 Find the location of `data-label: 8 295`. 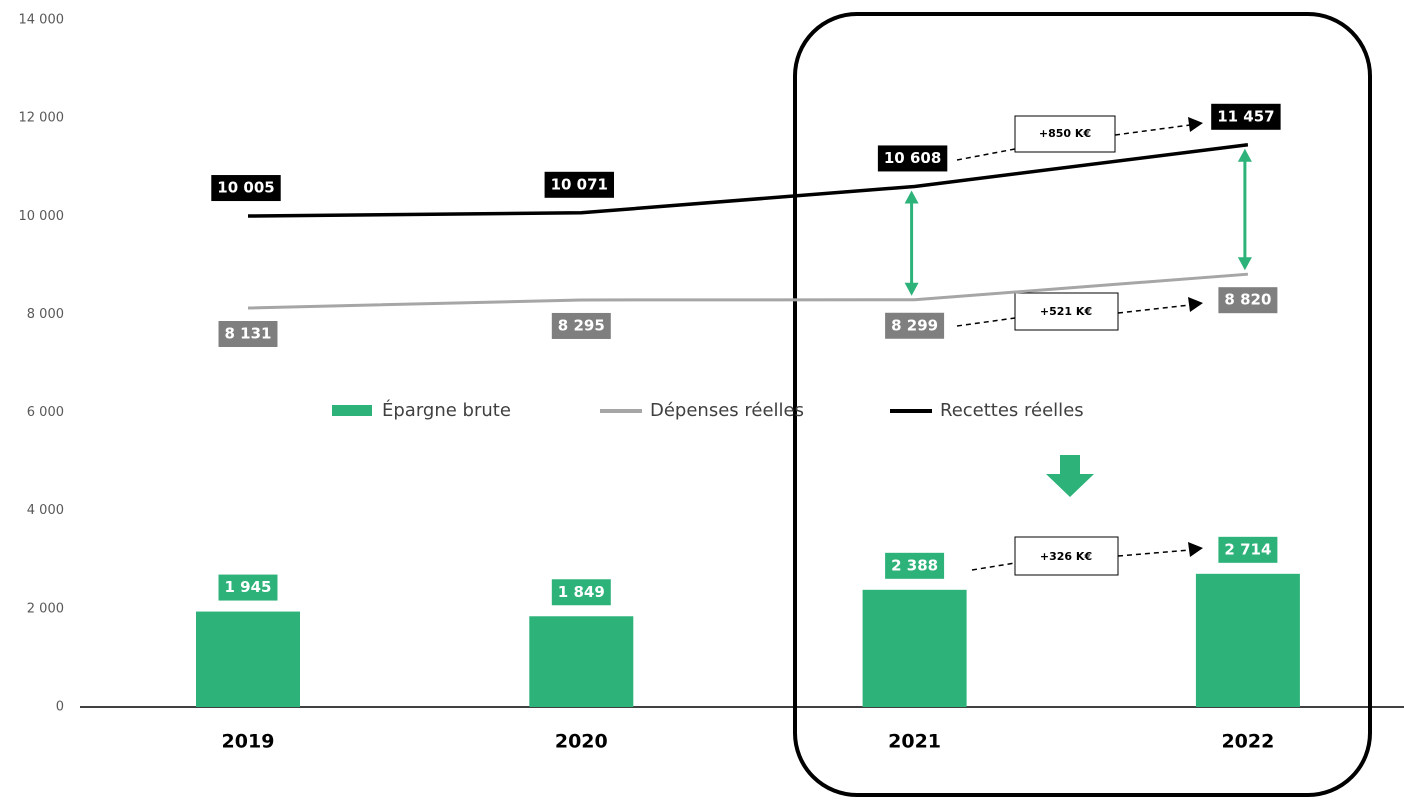

data-label: 8 295 is located at coordinates (581, 325).